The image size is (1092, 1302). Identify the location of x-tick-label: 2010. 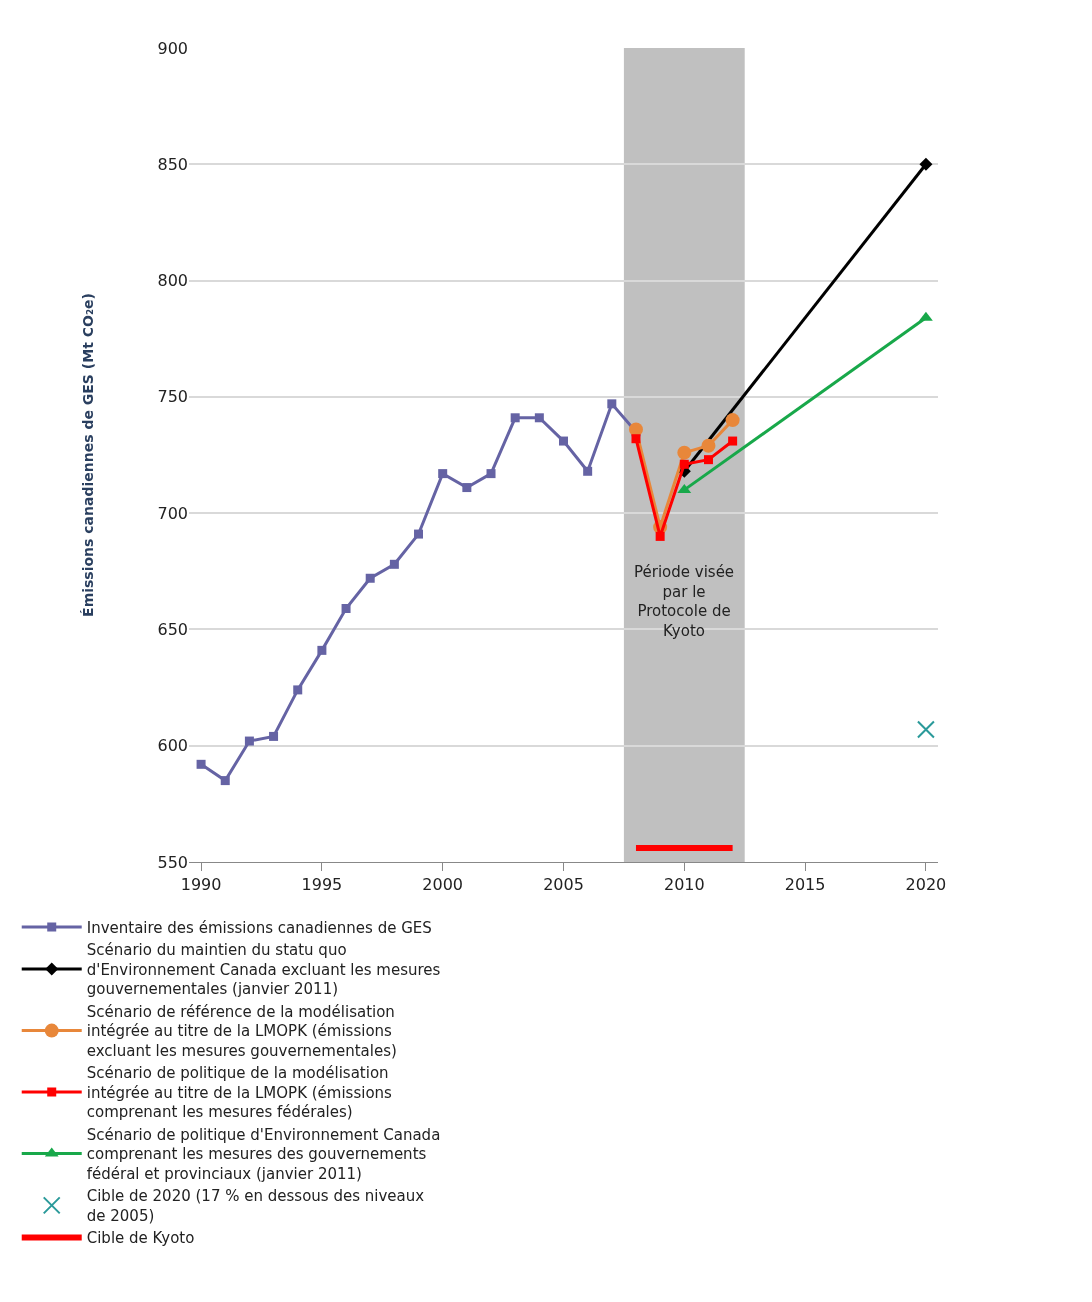
(684, 885).